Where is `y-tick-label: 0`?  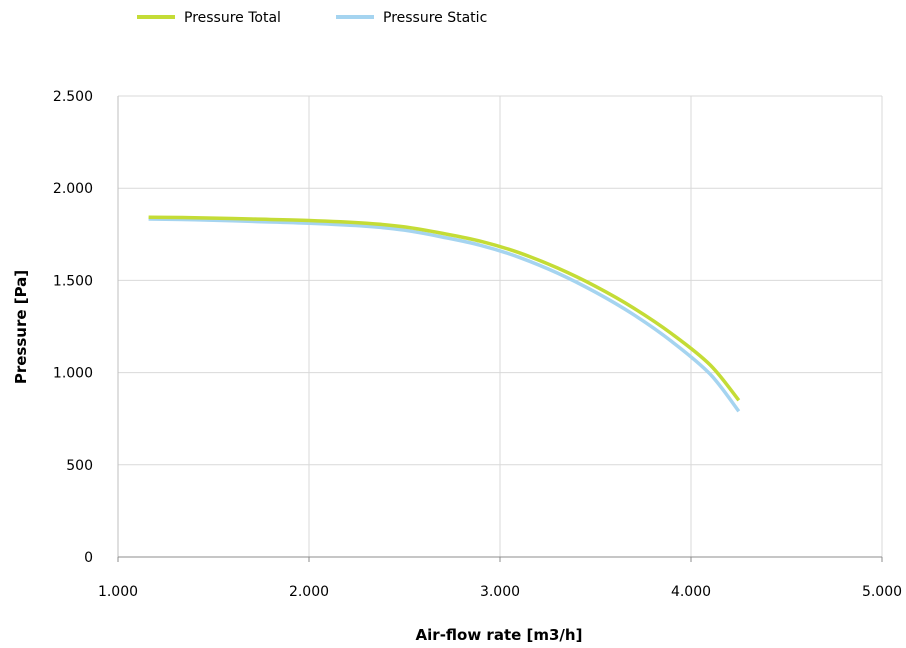
y-tick-label: 0 is located at coordinates (88, 558).